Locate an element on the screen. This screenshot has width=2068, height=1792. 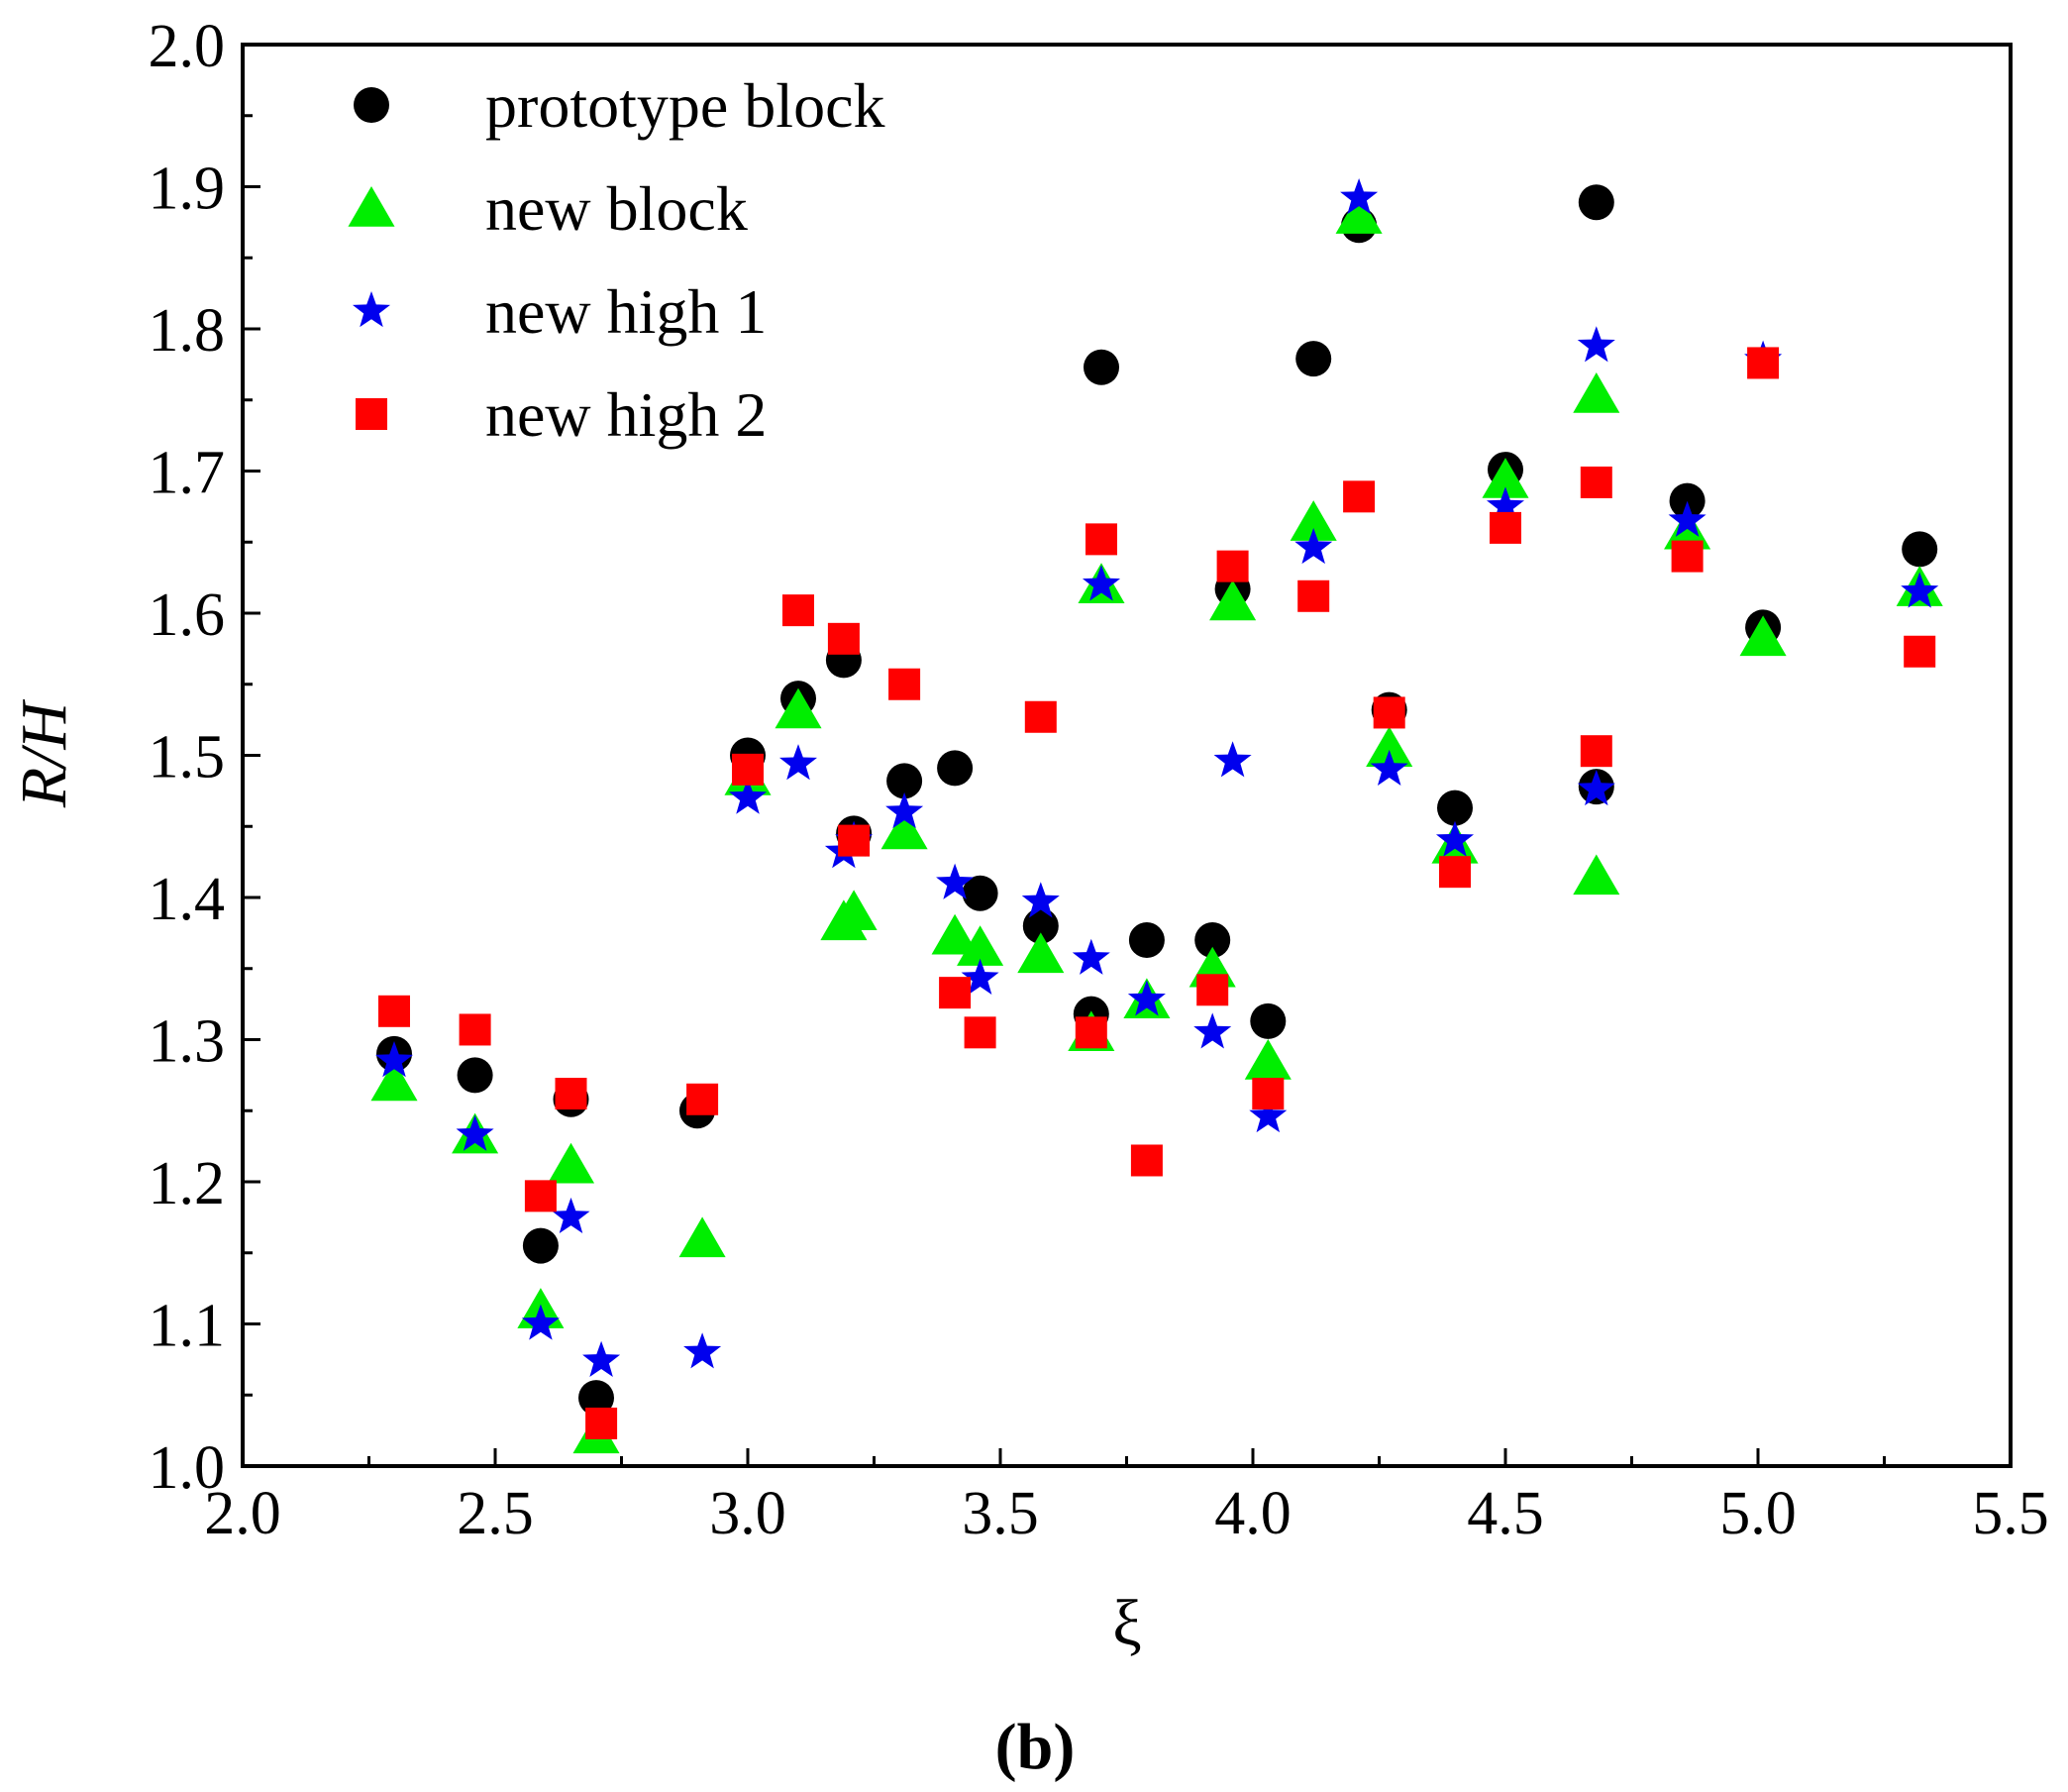
x-tick-label: 4.0 is located at coordinates (1253, 1514).